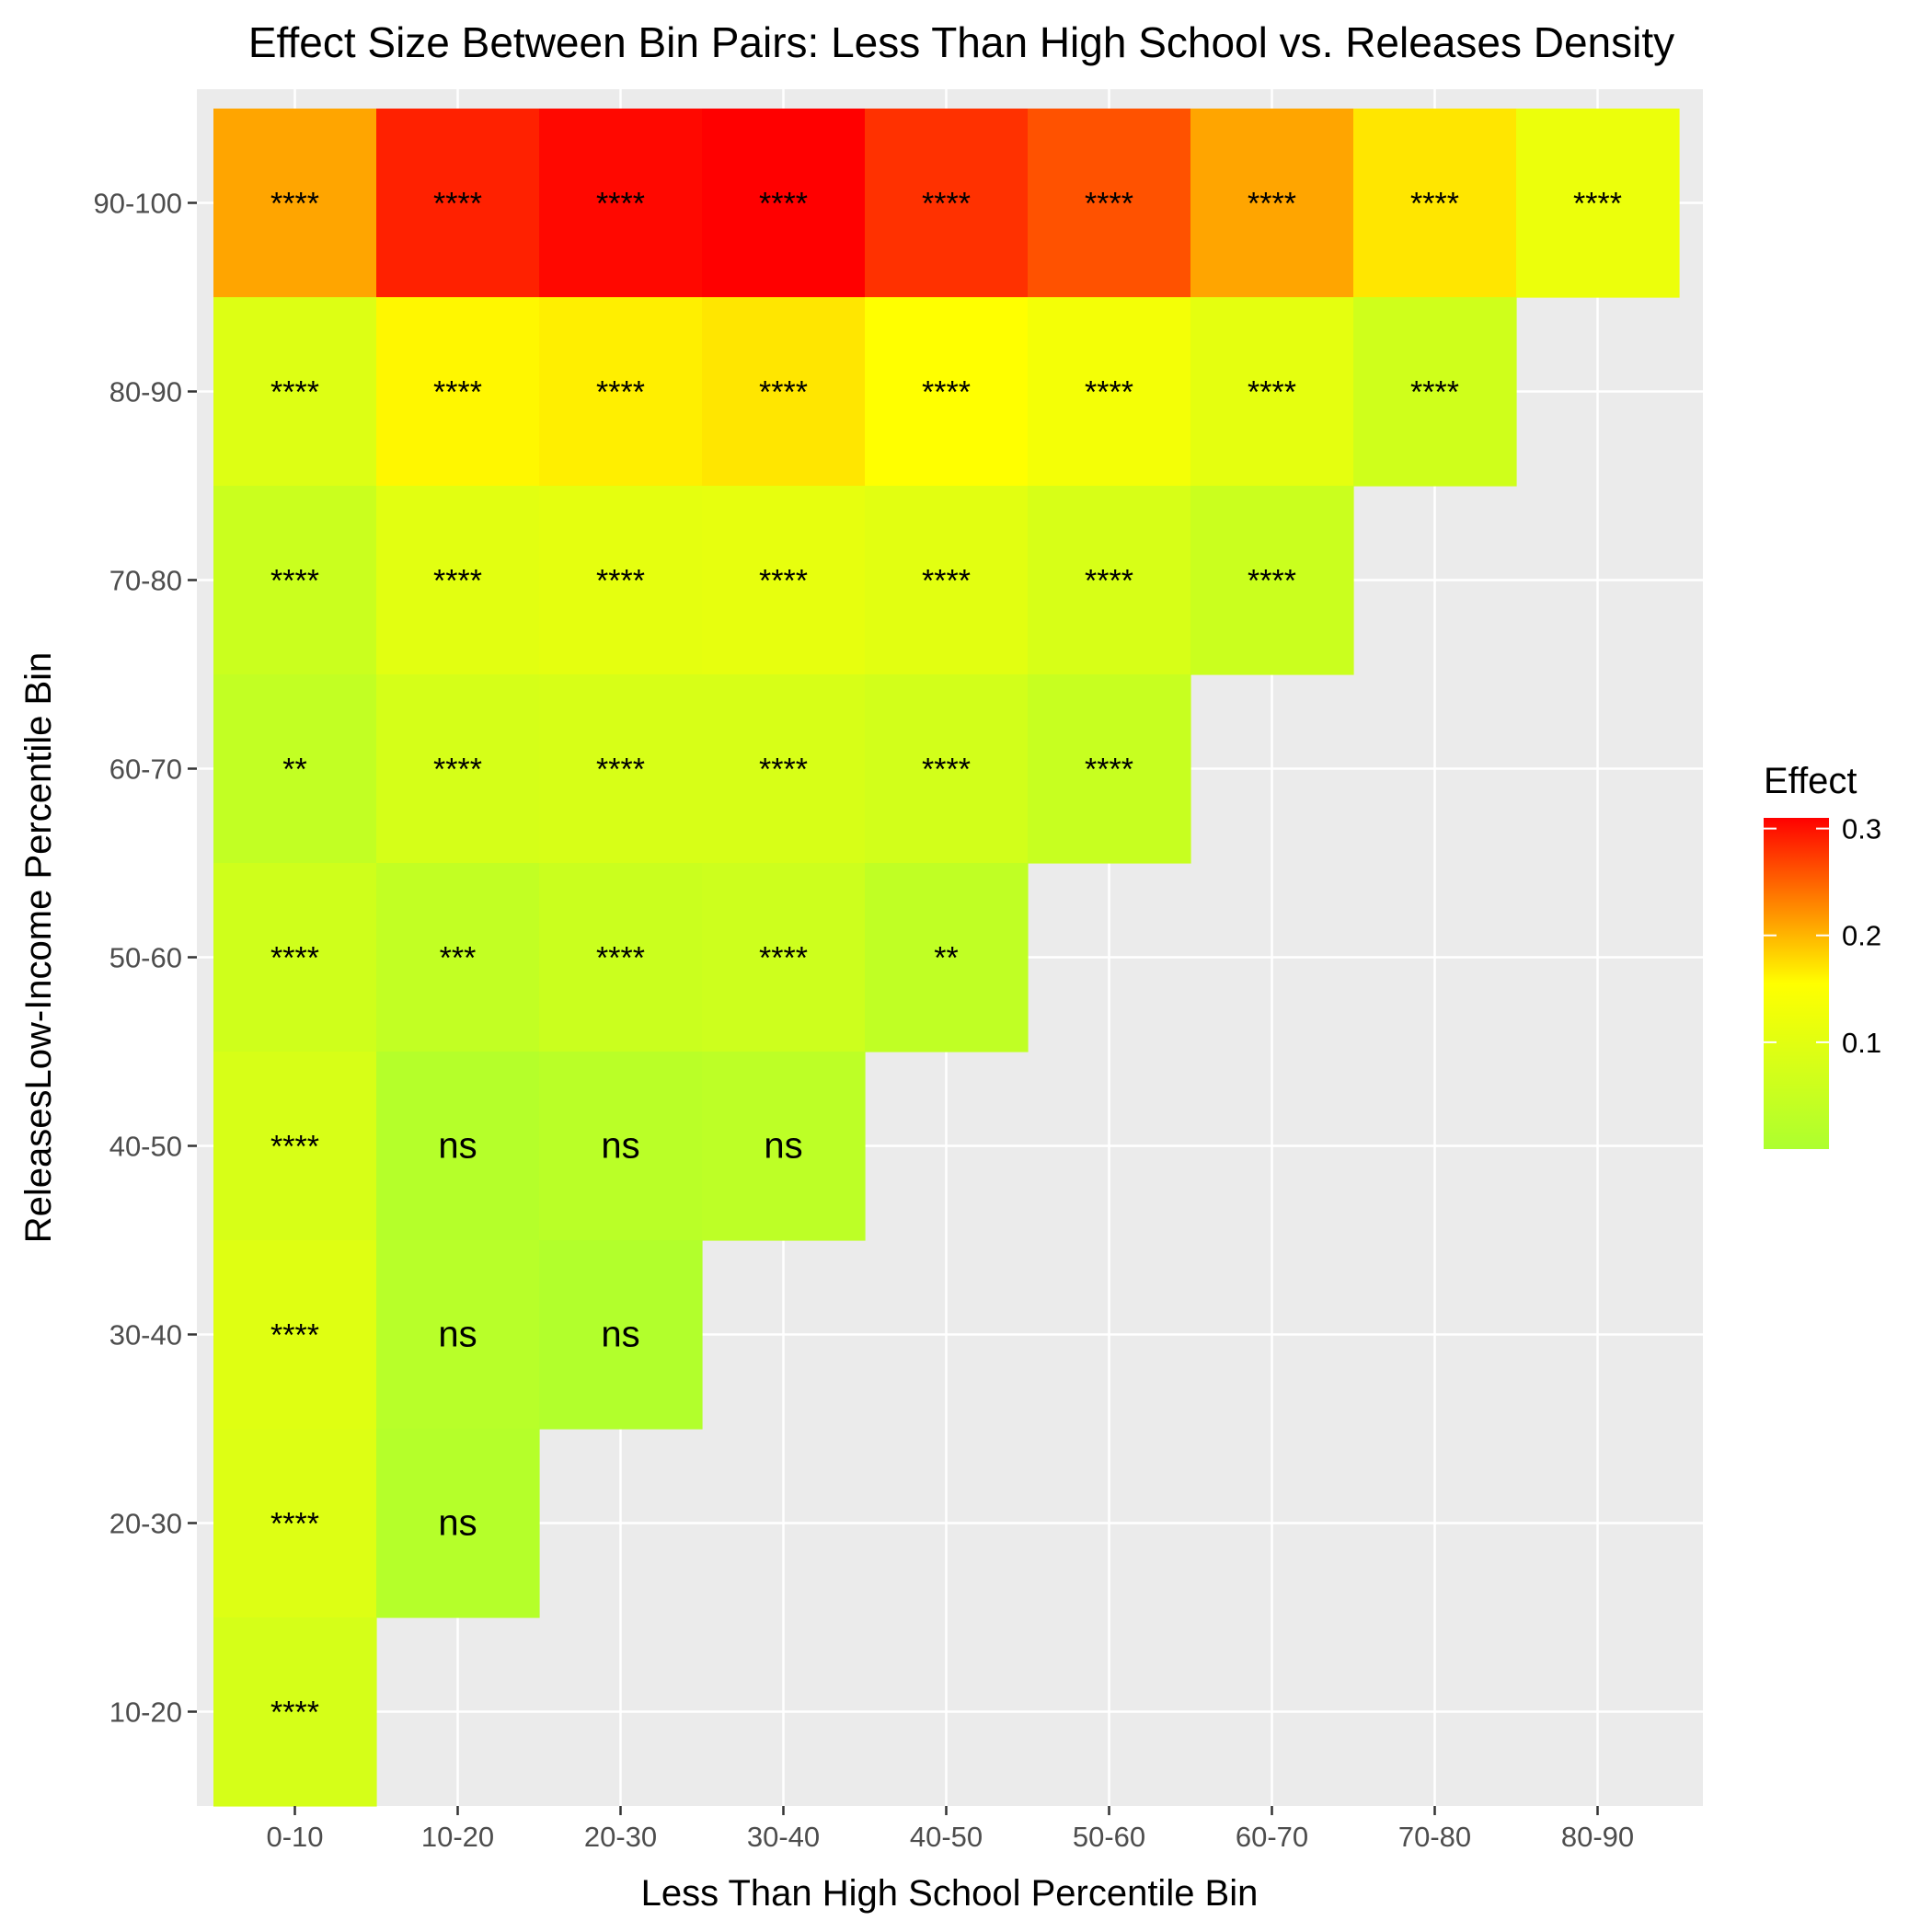  I want to click on legend-tick-label: 0.1, so click(1861, 1043).